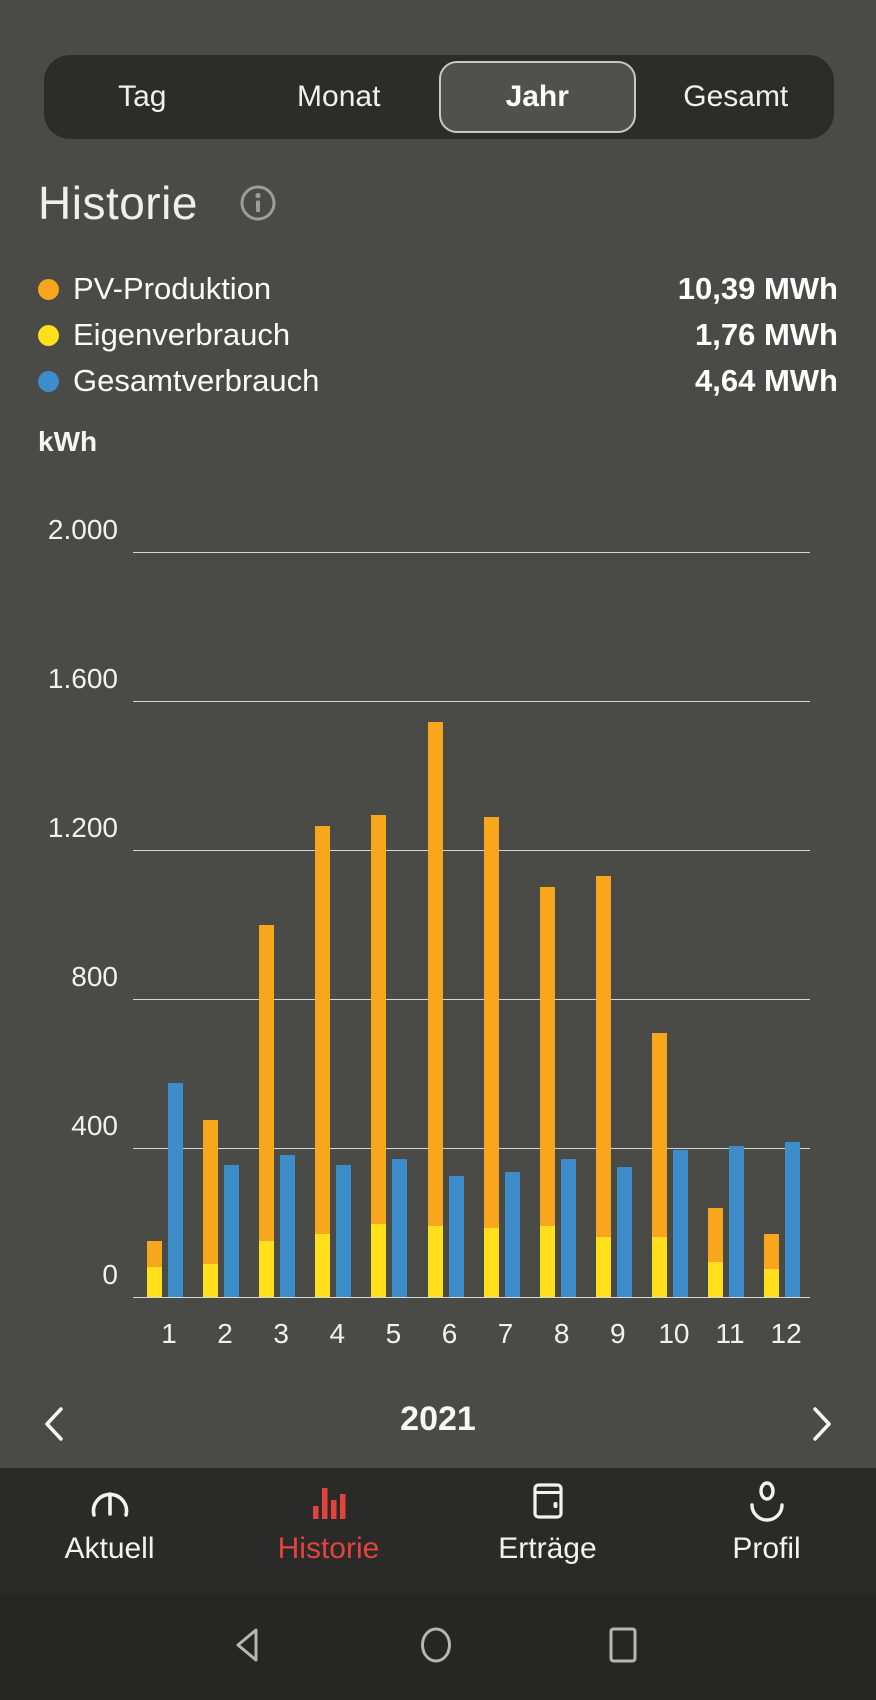 This screenshot has height=1700, width=876. What do you see at coordinates (82, 678) in the screenshot?
I see `y-axis-tick-label: 1.600` at bounding box center [82, 678].